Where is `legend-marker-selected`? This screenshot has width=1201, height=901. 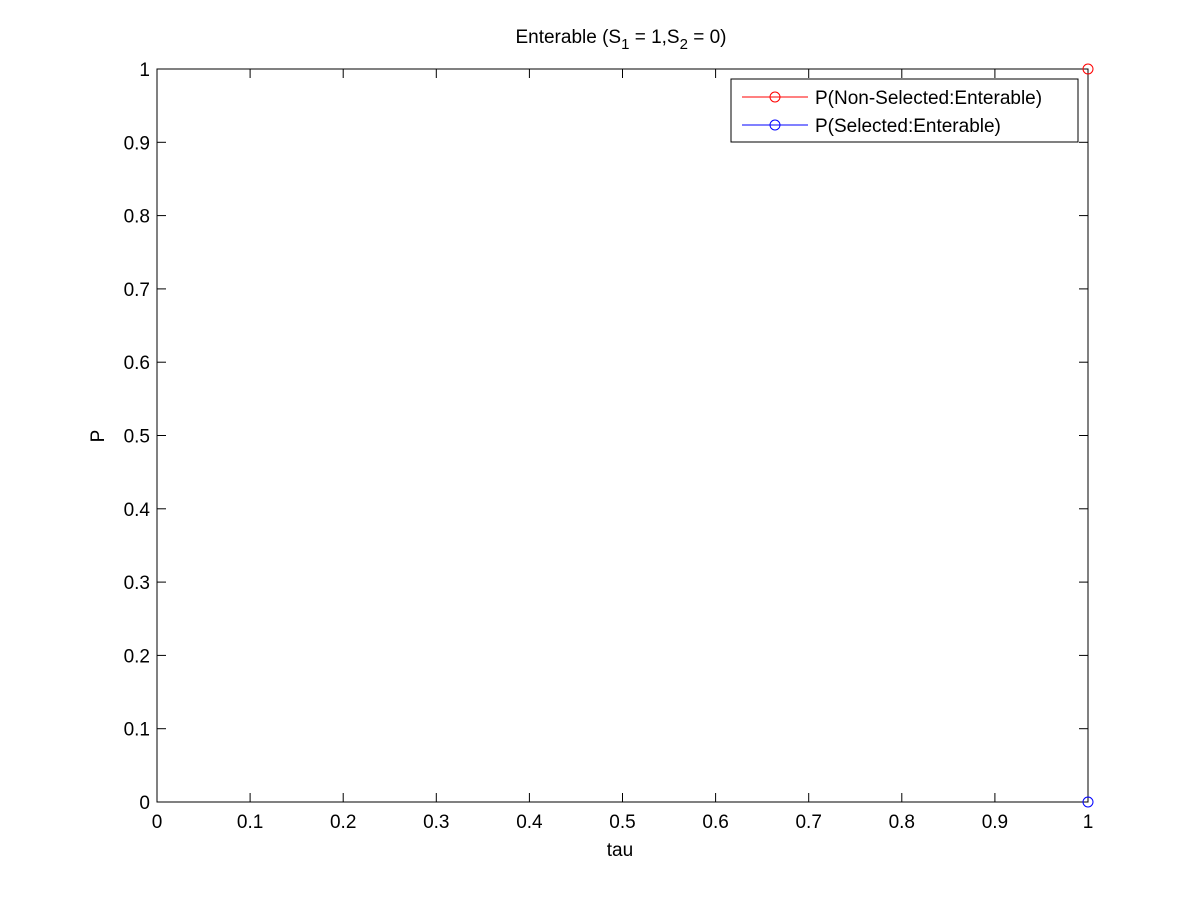 legend-marker-selected is located at coordinates (775, 125).